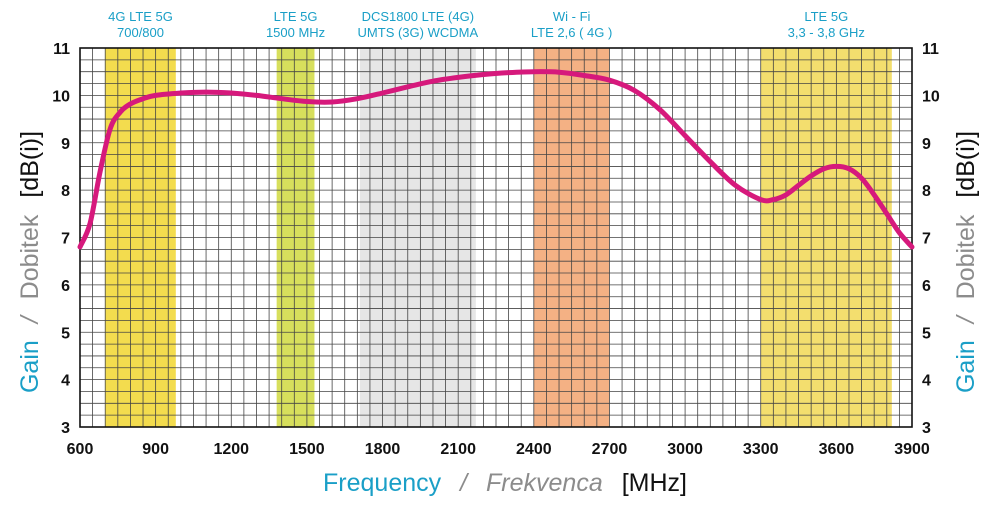 This screenshot has width=1000, height=508. Describe the element at coordinates (140, 16) in the screenshot. I see `band-label-0-0: 4G LTE 5G` at that location.